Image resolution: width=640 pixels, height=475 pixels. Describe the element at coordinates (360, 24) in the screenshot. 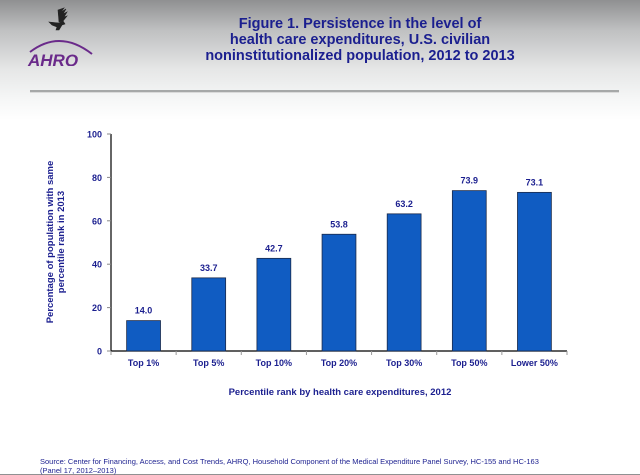

I see `title-line: Figure 1. Persistence in the level of` at that location.